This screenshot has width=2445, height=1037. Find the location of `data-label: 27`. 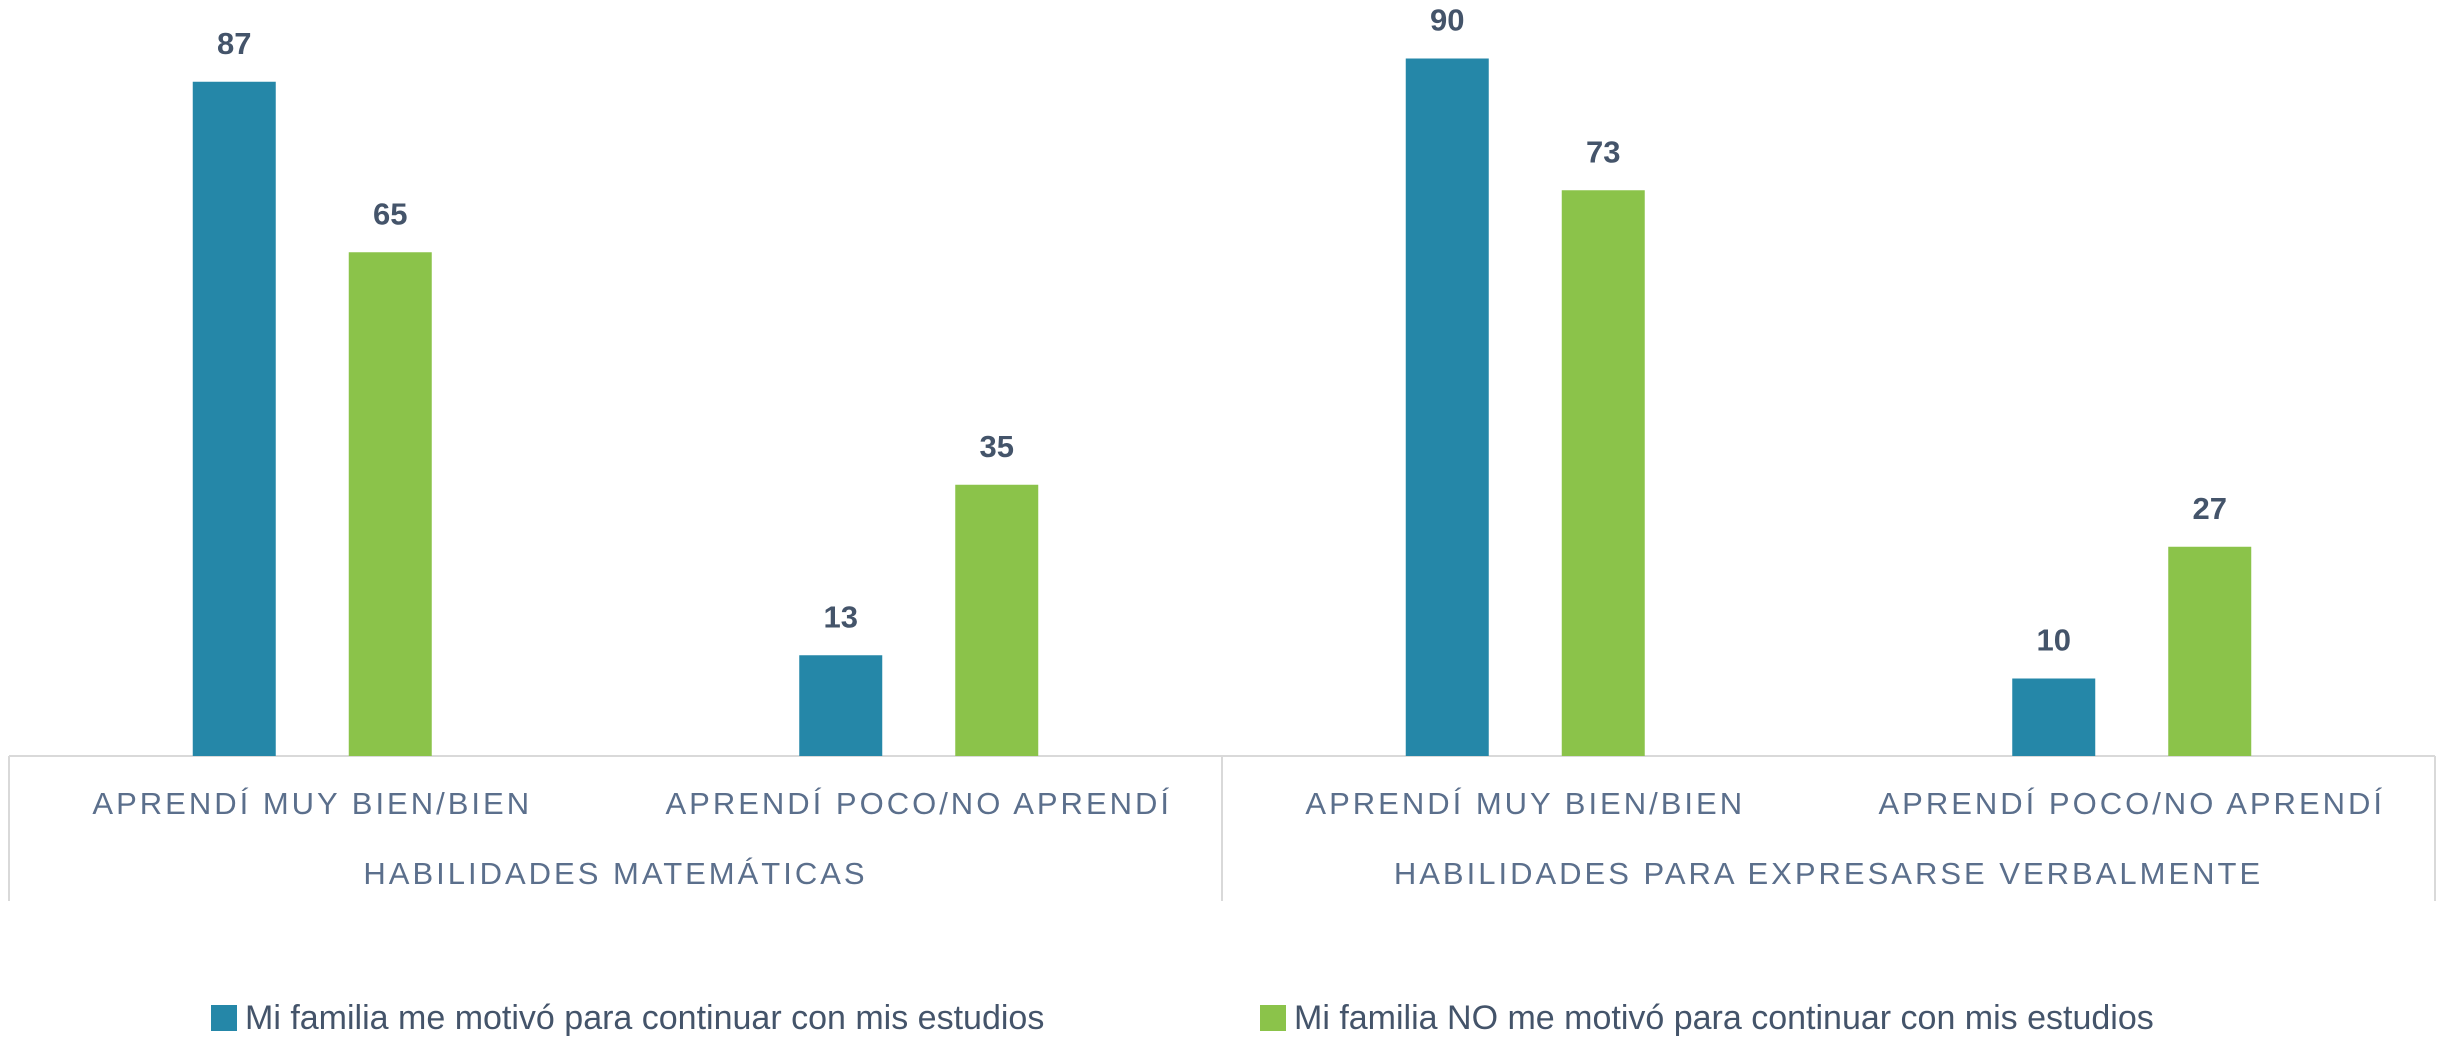

data-label: 27 is located at coordinates (2210, 508).